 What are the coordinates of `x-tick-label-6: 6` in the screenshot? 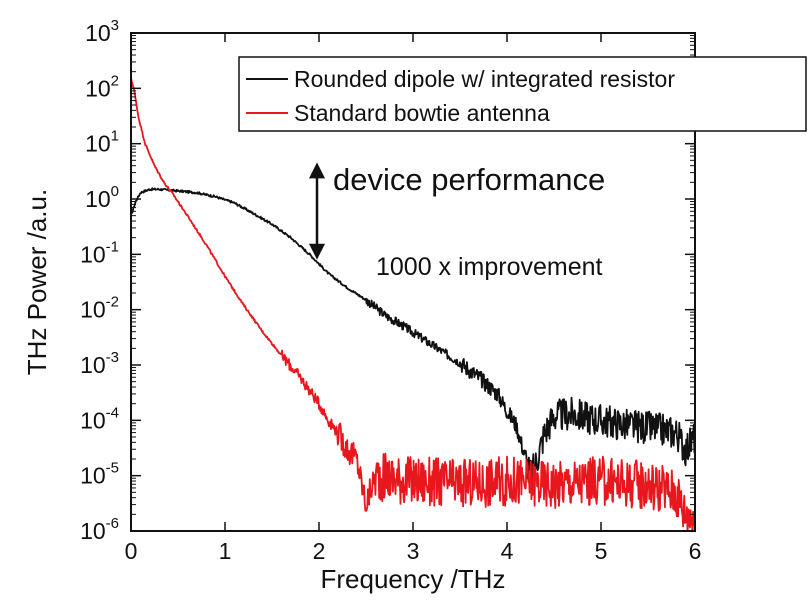 It's located at (695, 551).